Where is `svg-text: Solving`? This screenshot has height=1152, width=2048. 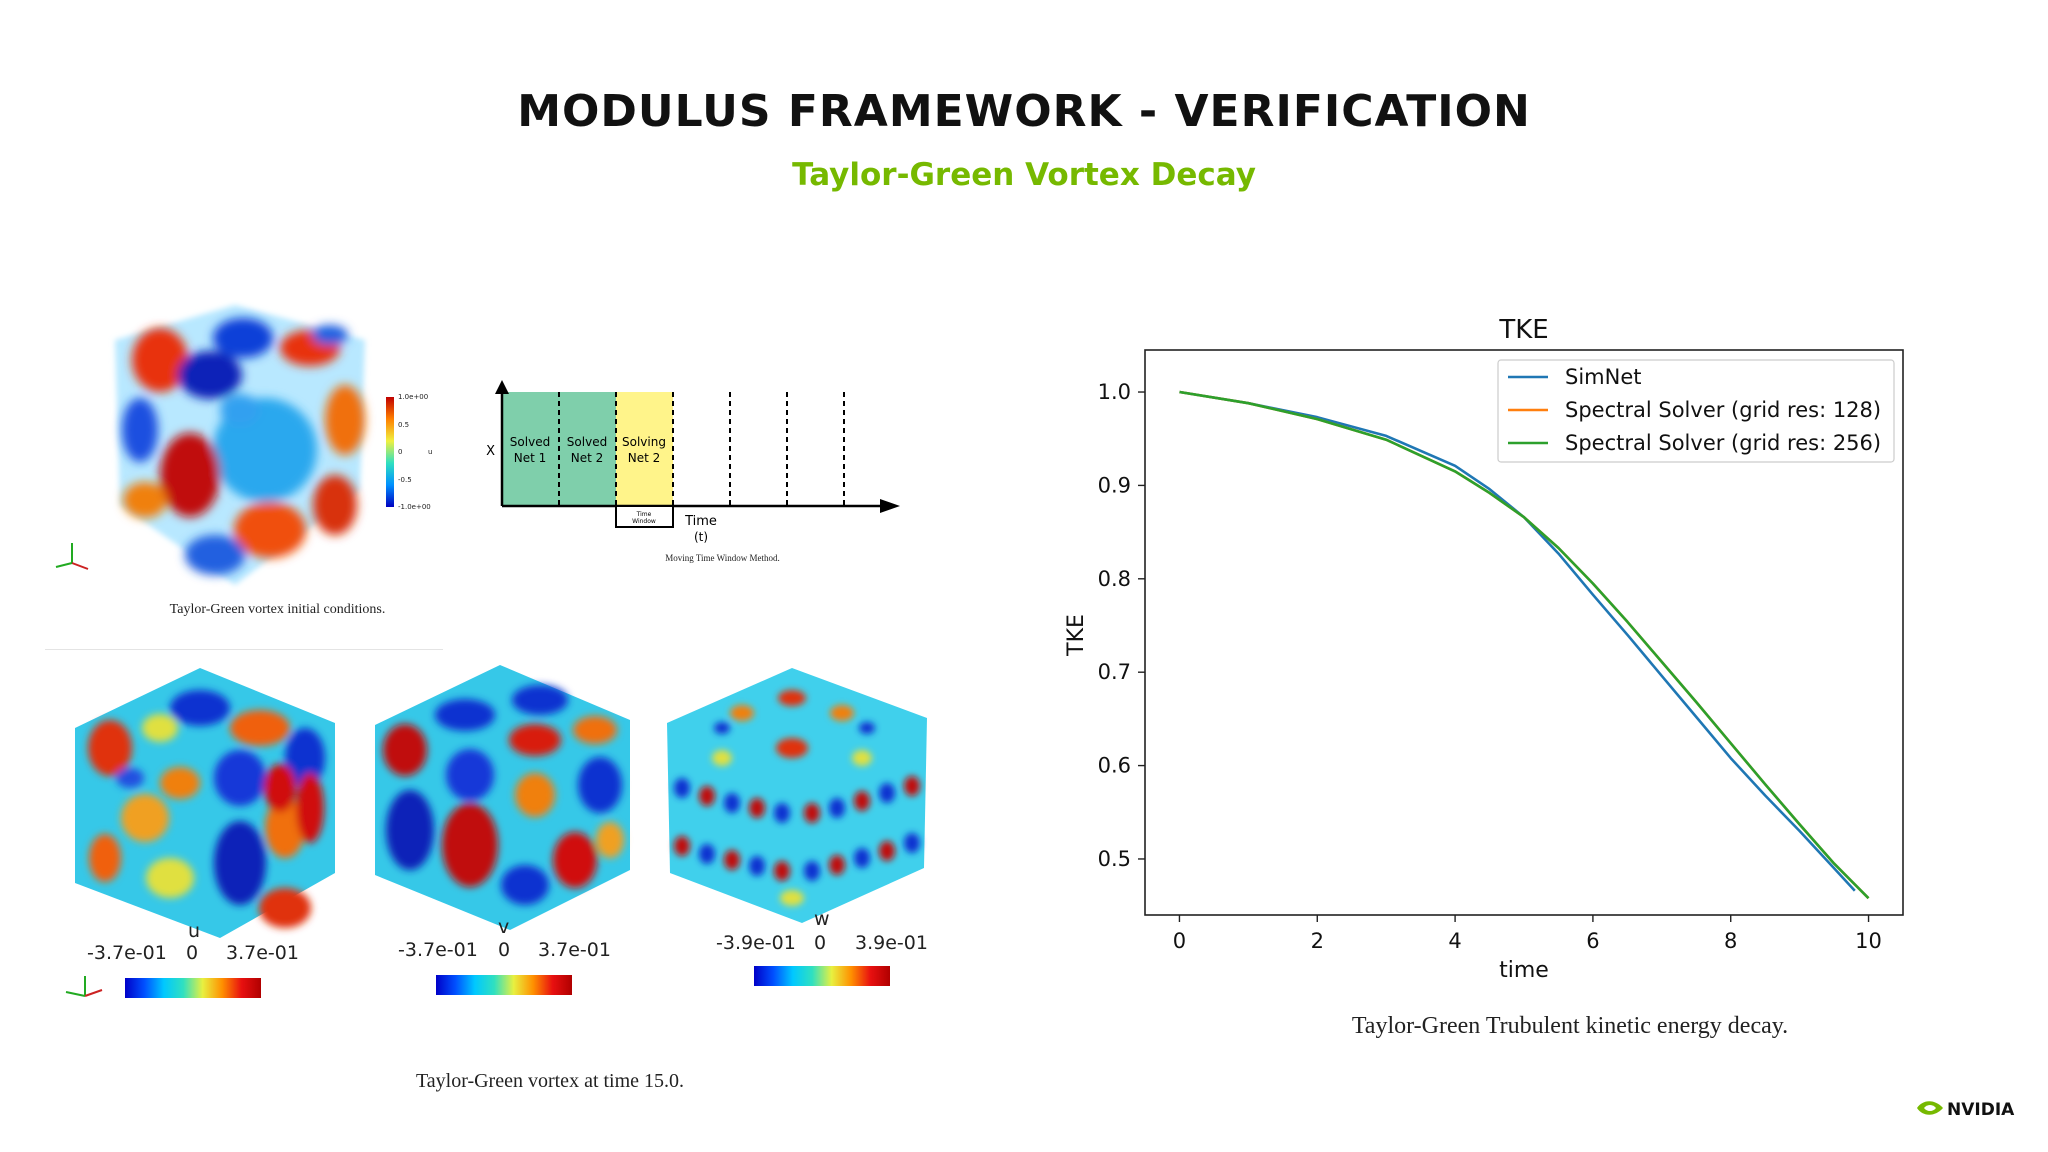
svg-text: Solving is located at coordinates (644, 442).